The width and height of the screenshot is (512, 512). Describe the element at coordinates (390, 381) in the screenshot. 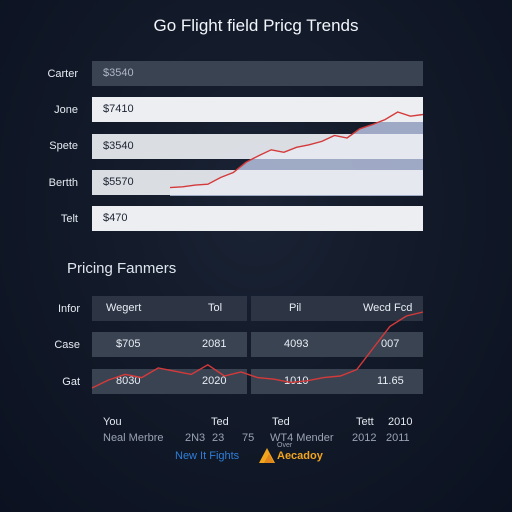

I see `grid-cell-text: 11.65` at that location.